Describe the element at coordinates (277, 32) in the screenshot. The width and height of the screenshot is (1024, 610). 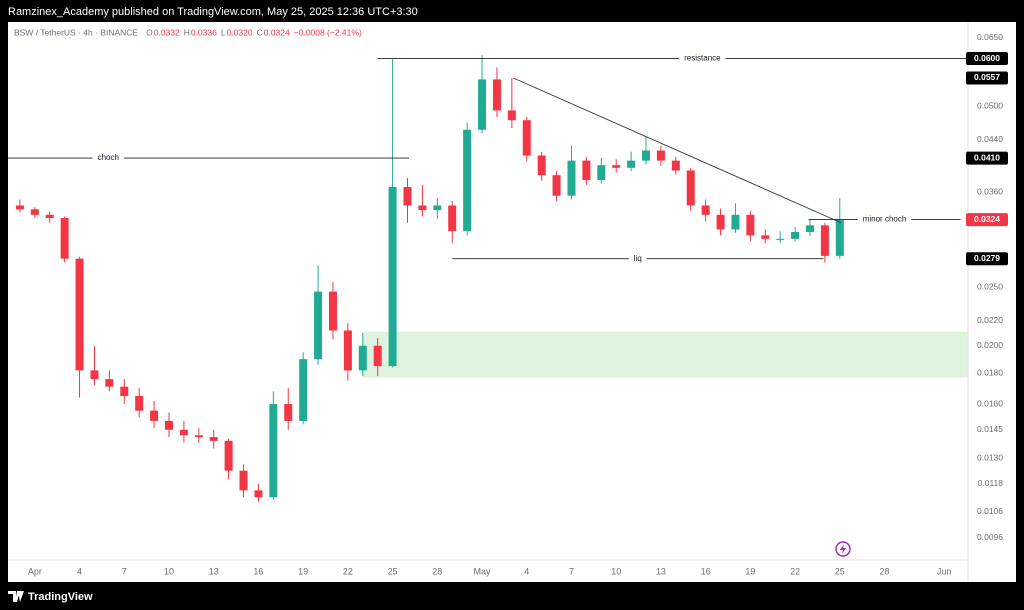
I see `ohlc-value: 0.0324` at that location.